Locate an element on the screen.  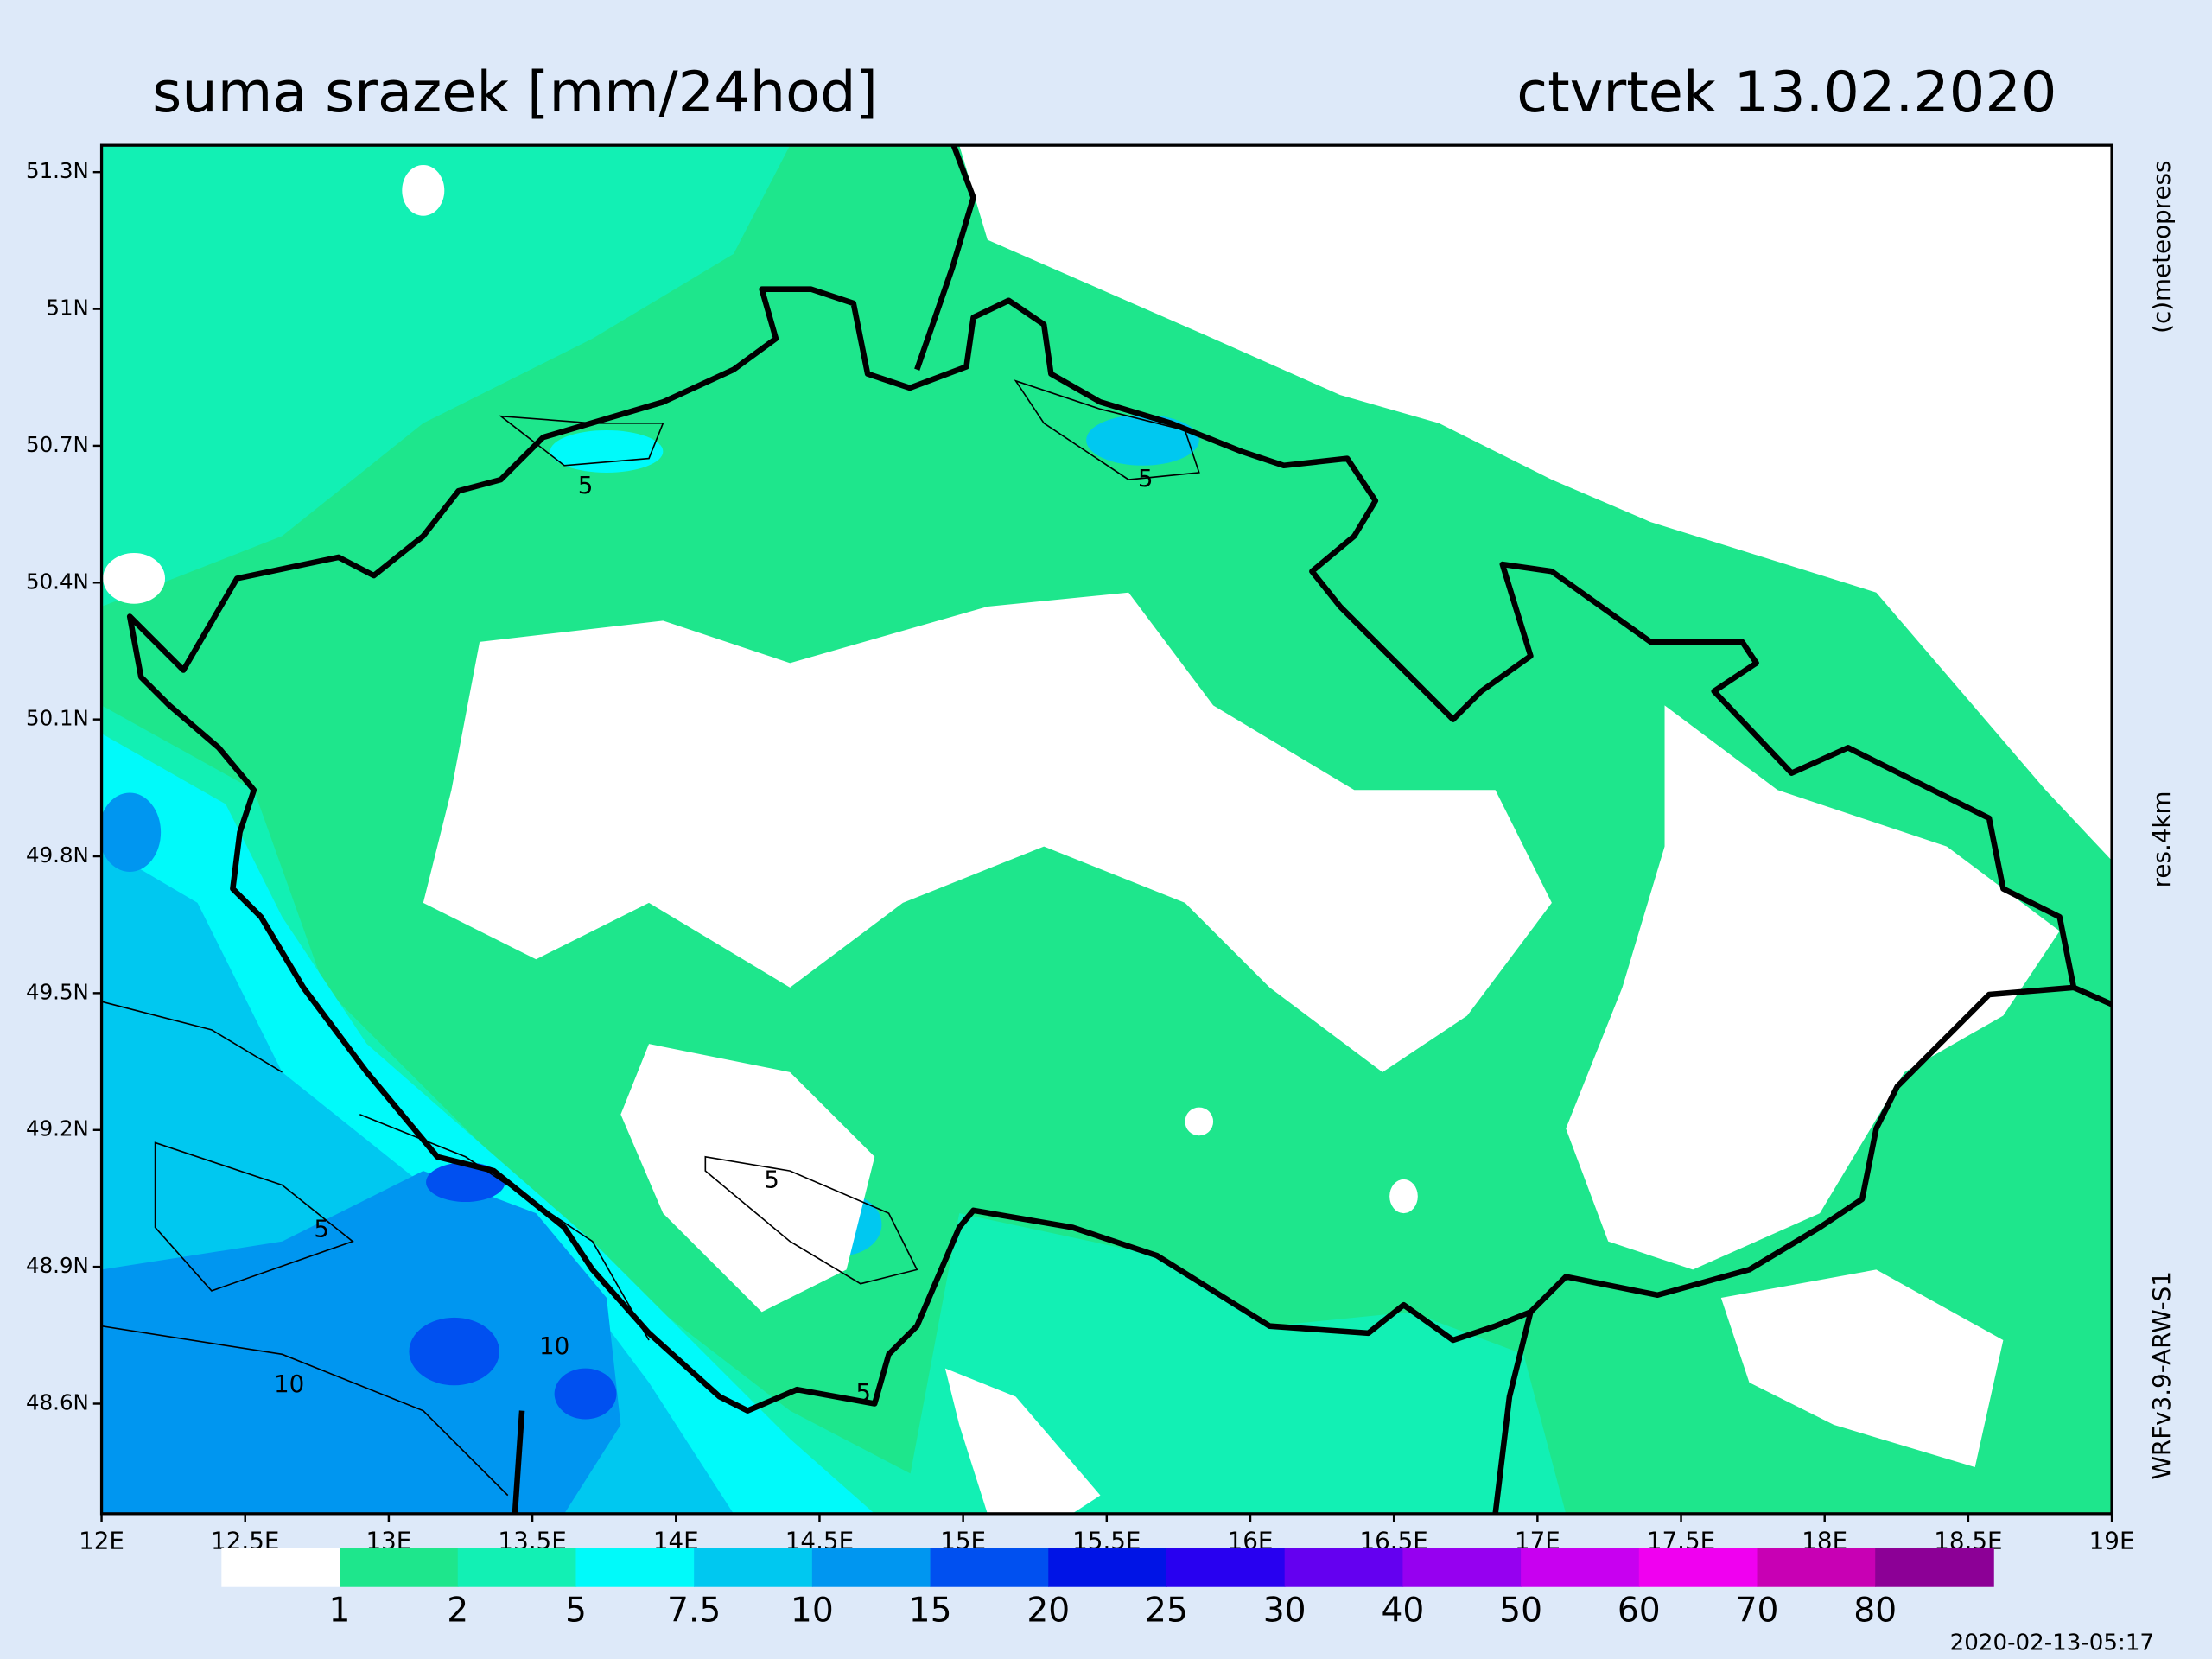
lat-label: 49.5N is located at coordinates (57, 991).